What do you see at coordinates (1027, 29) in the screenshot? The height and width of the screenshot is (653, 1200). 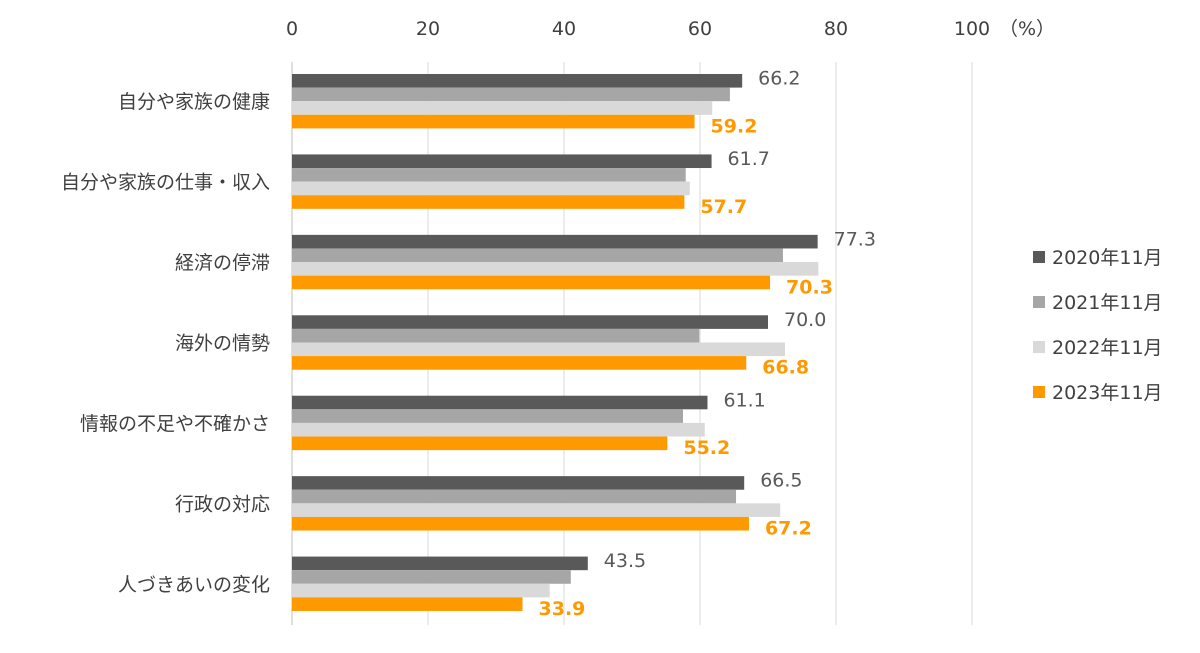 I see `unit-label: （%）` at bounding box center [1027, 29].